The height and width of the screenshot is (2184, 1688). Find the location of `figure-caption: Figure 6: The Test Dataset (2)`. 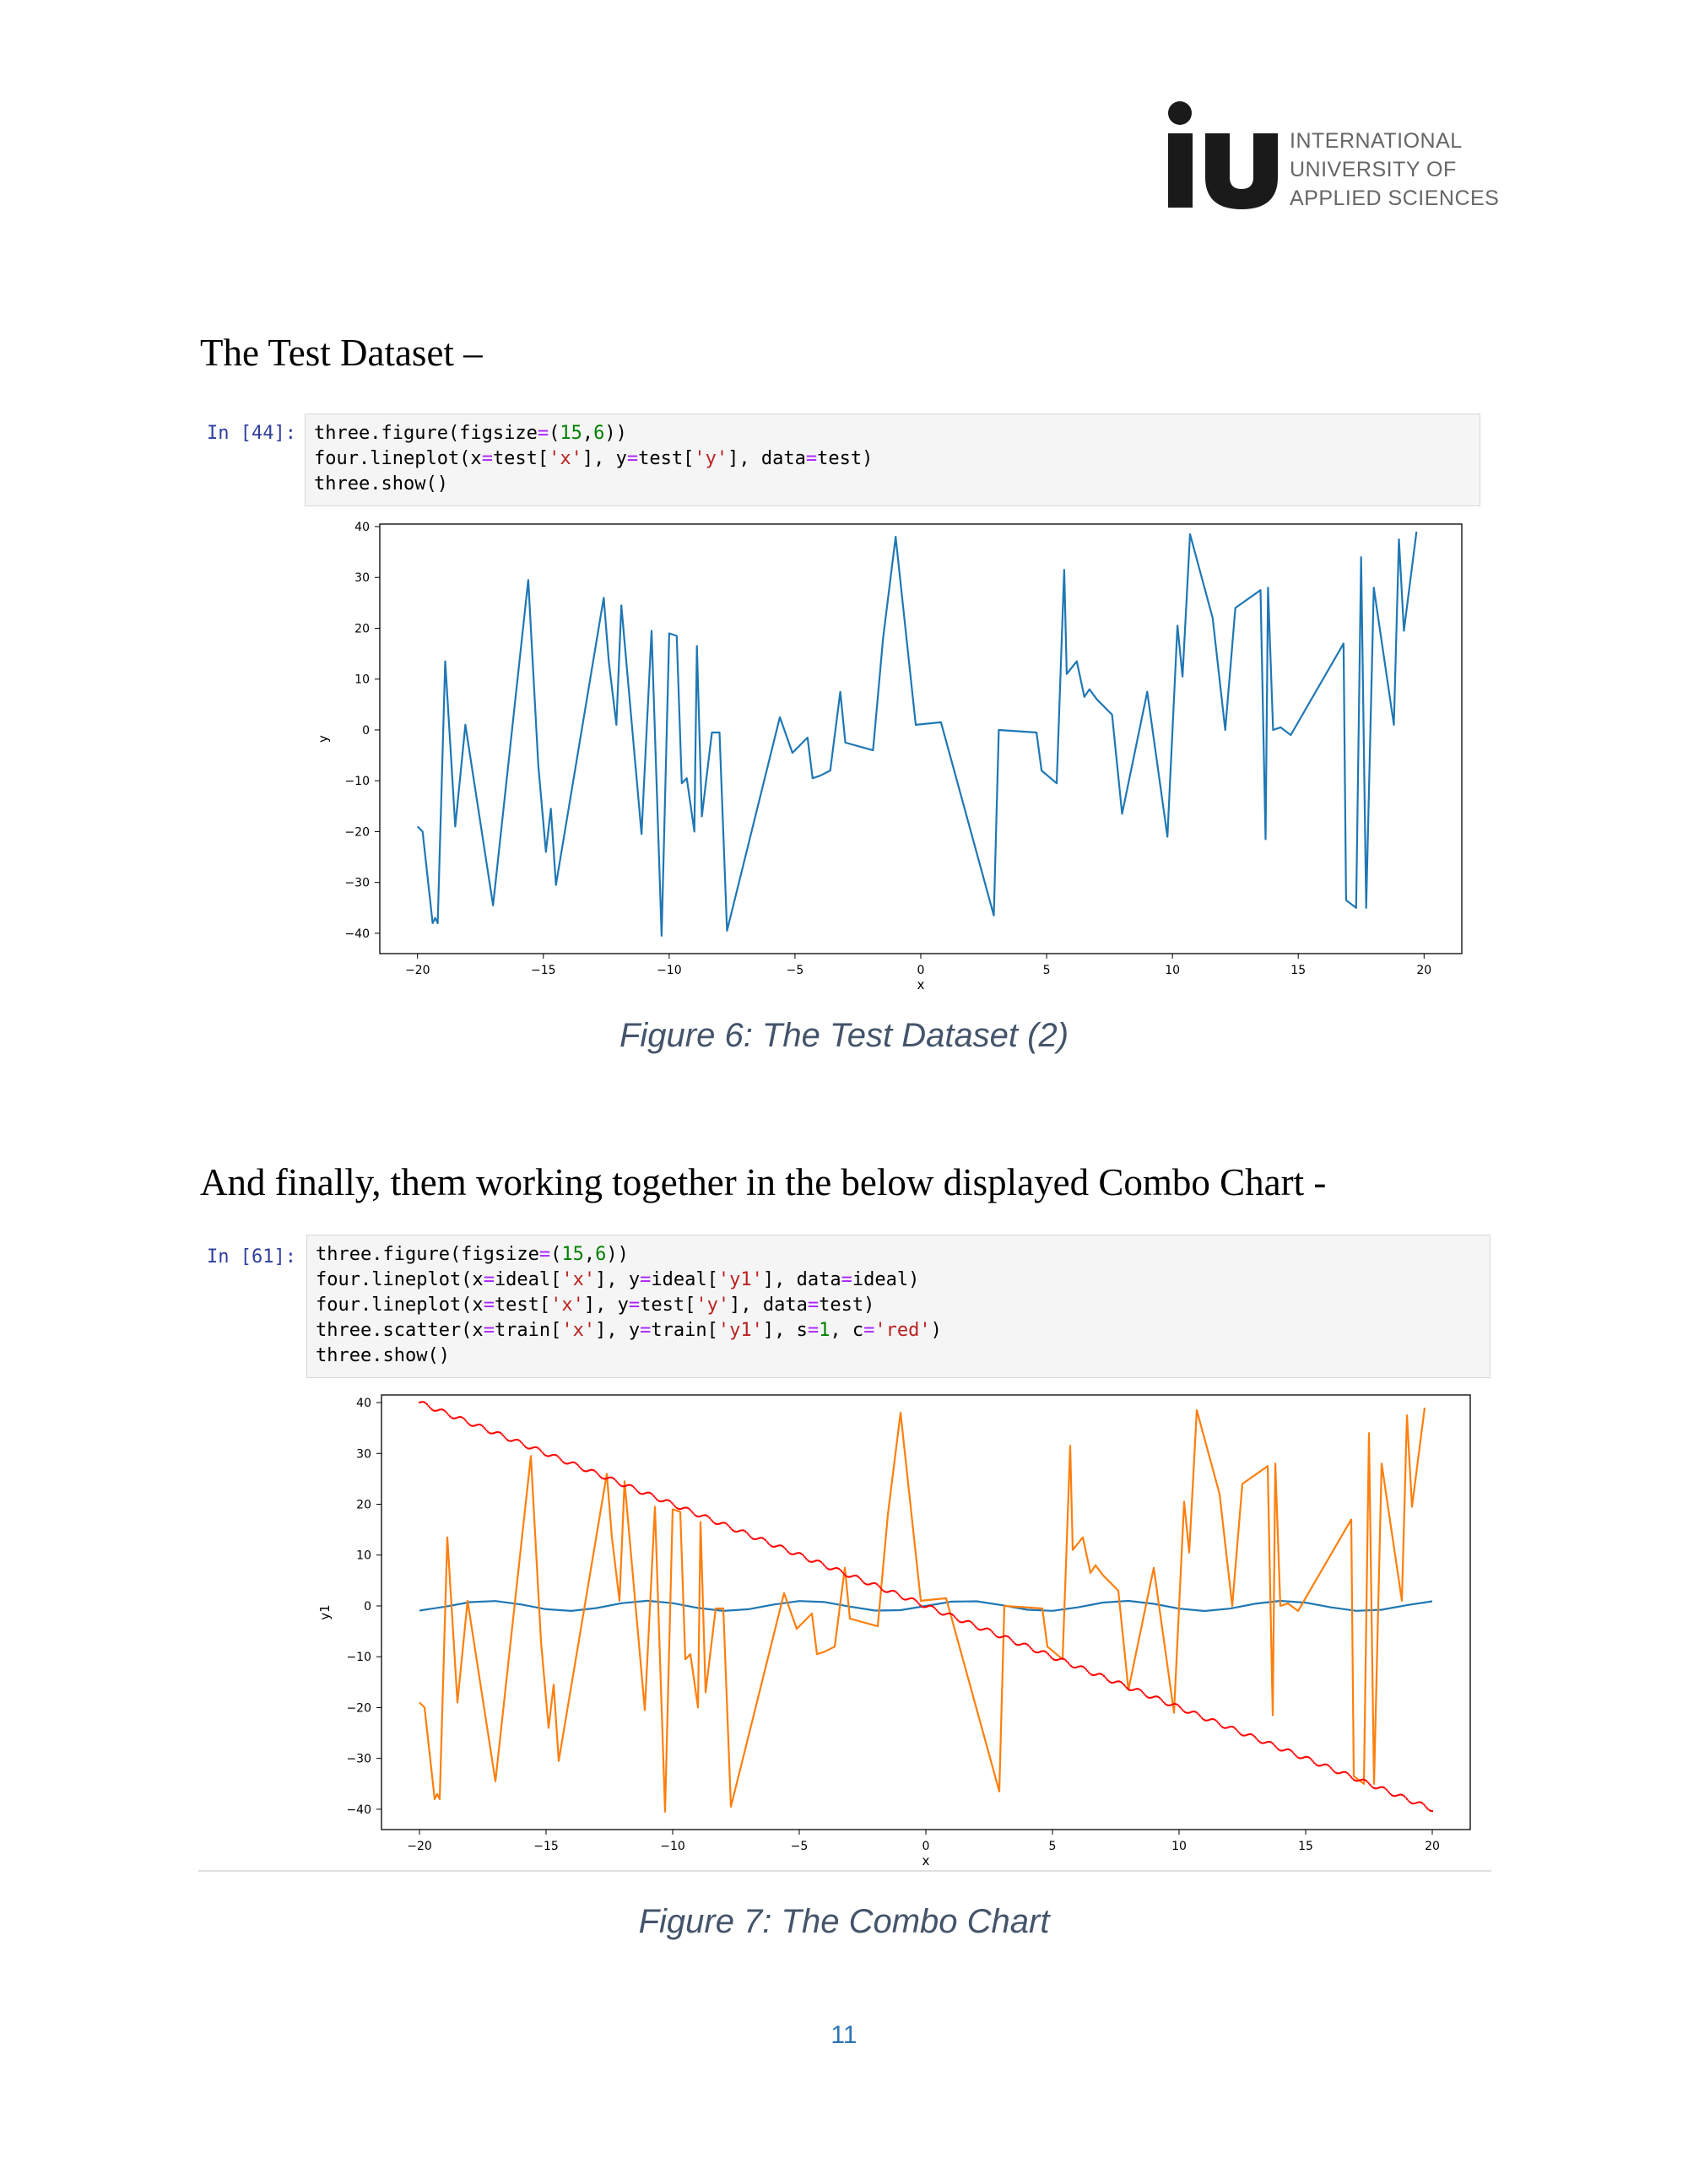

figure-caption: Figure 6: The Test Dataset (2) is located at coordinates (844, 1035).